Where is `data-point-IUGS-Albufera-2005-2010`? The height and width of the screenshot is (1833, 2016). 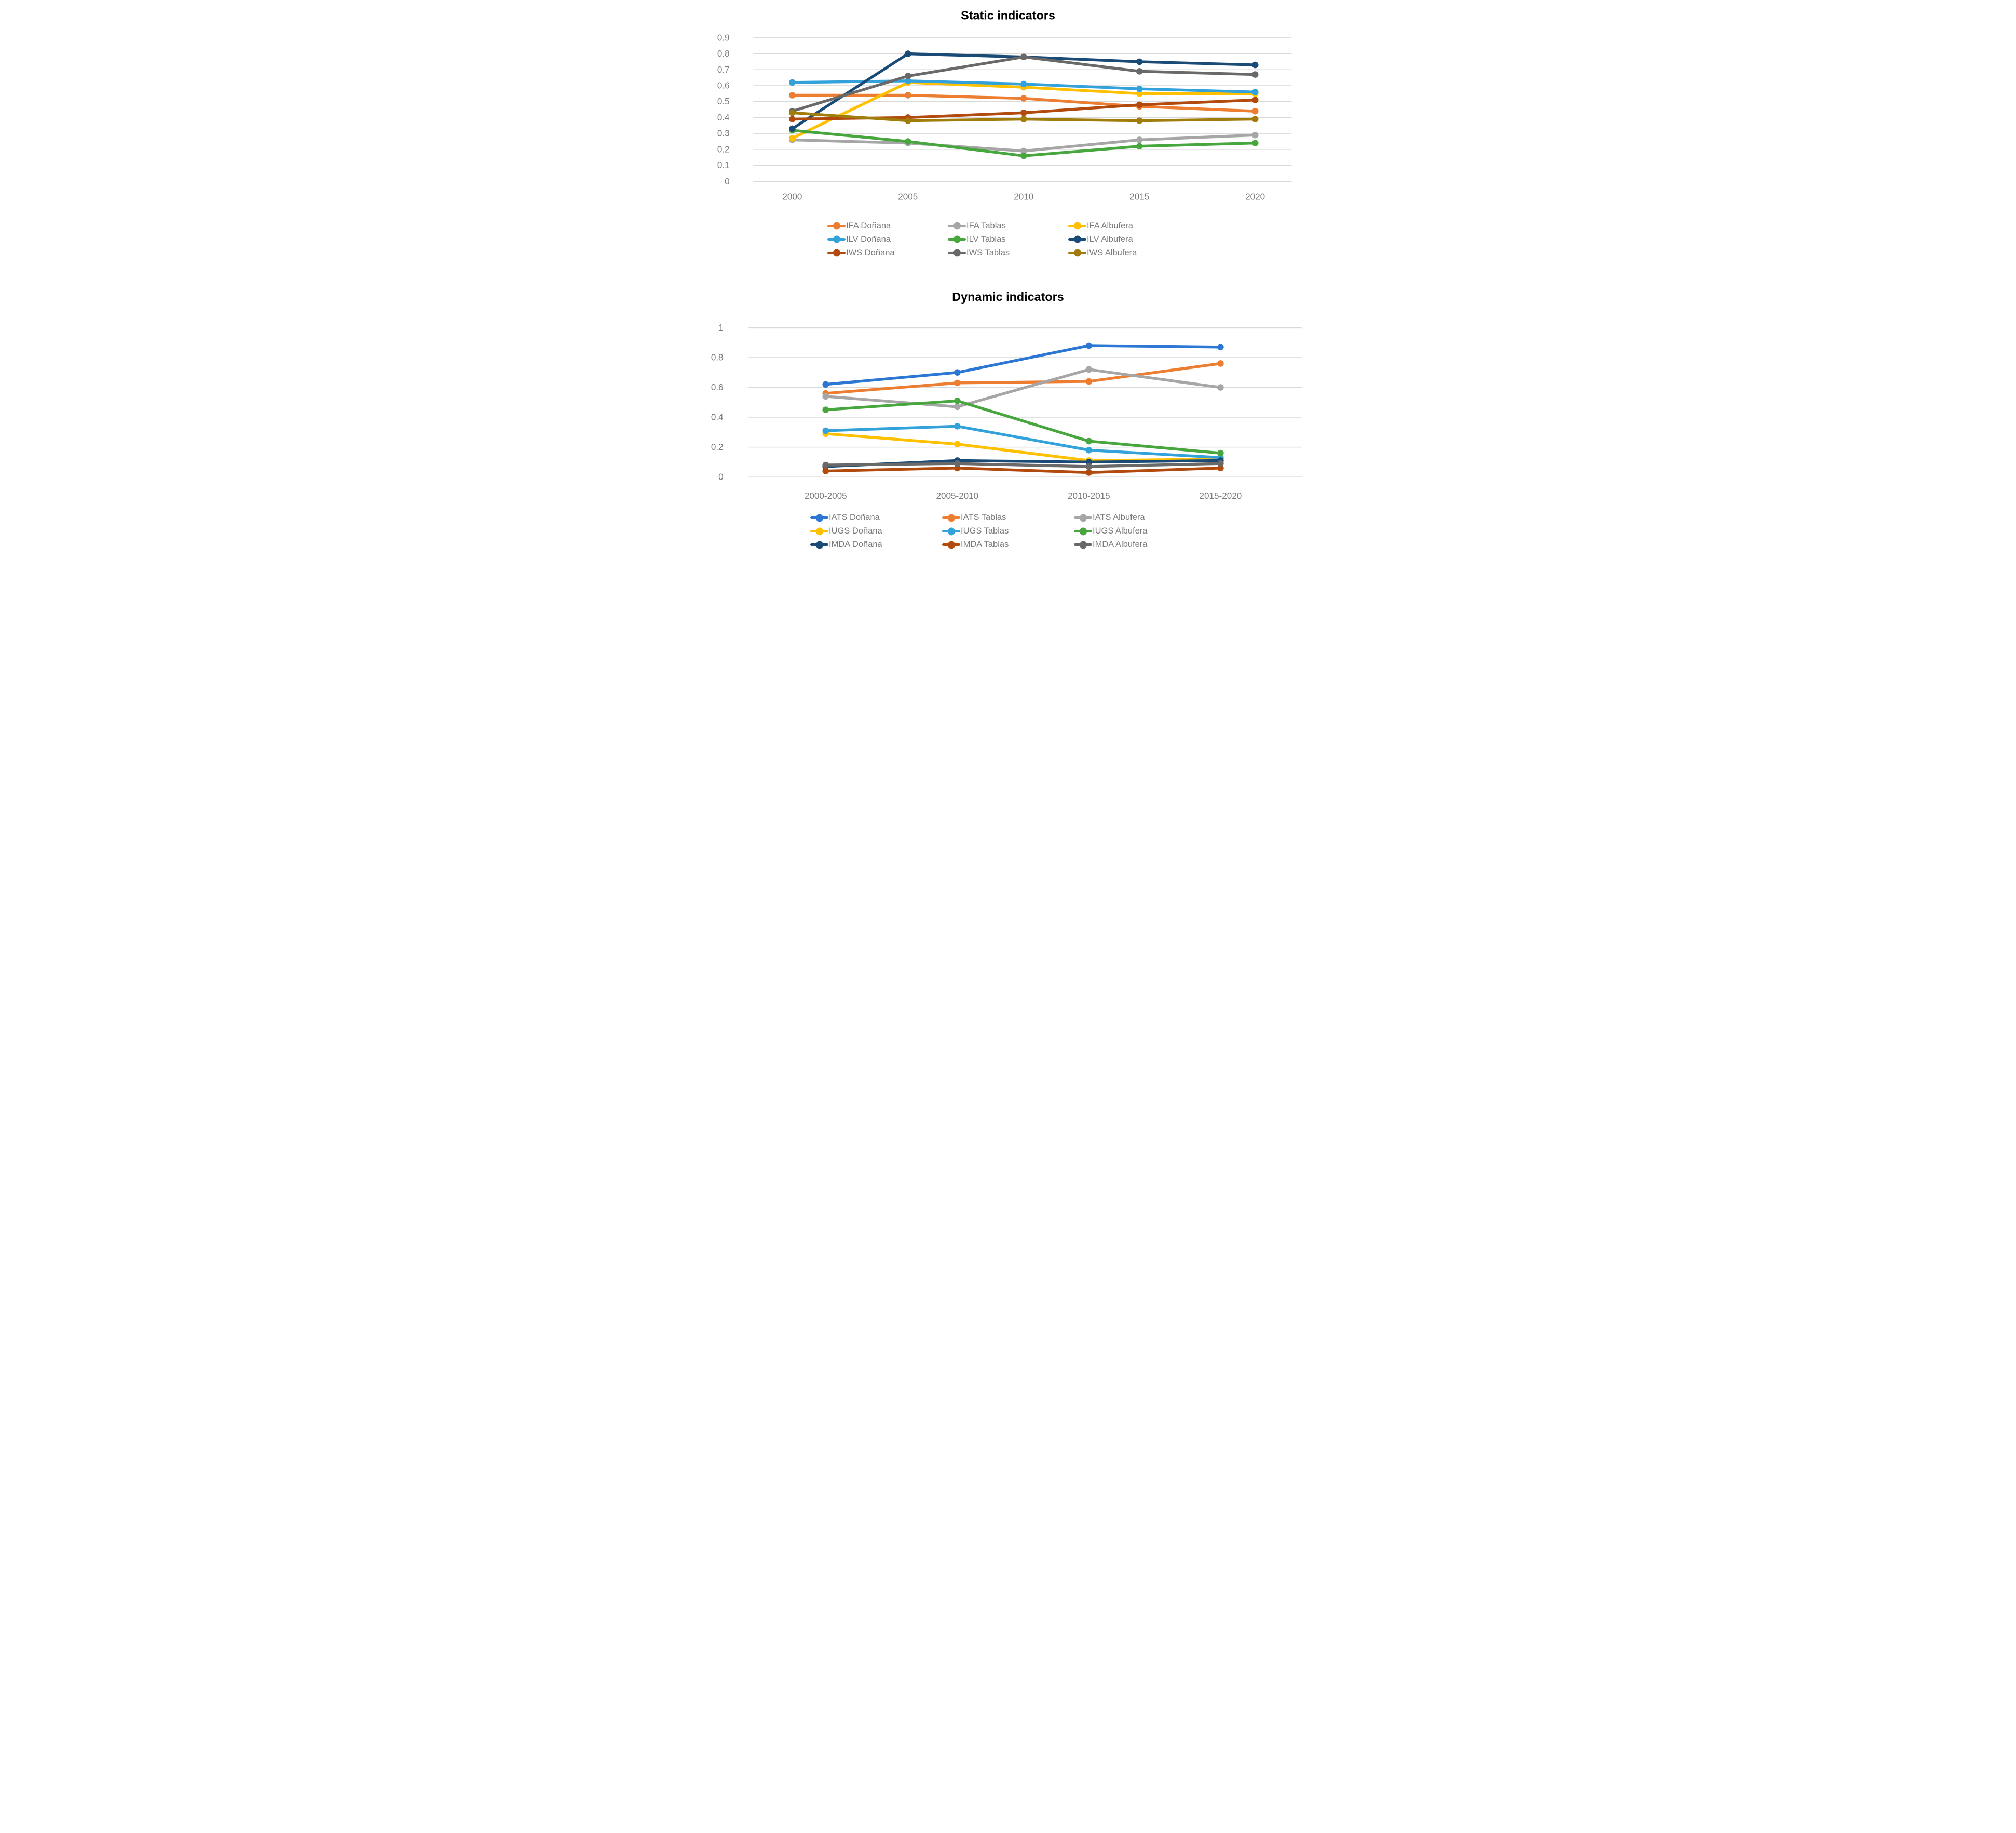
data-point-IUGS-Albufera-2005-2010 is located at coordinates (958, 400).